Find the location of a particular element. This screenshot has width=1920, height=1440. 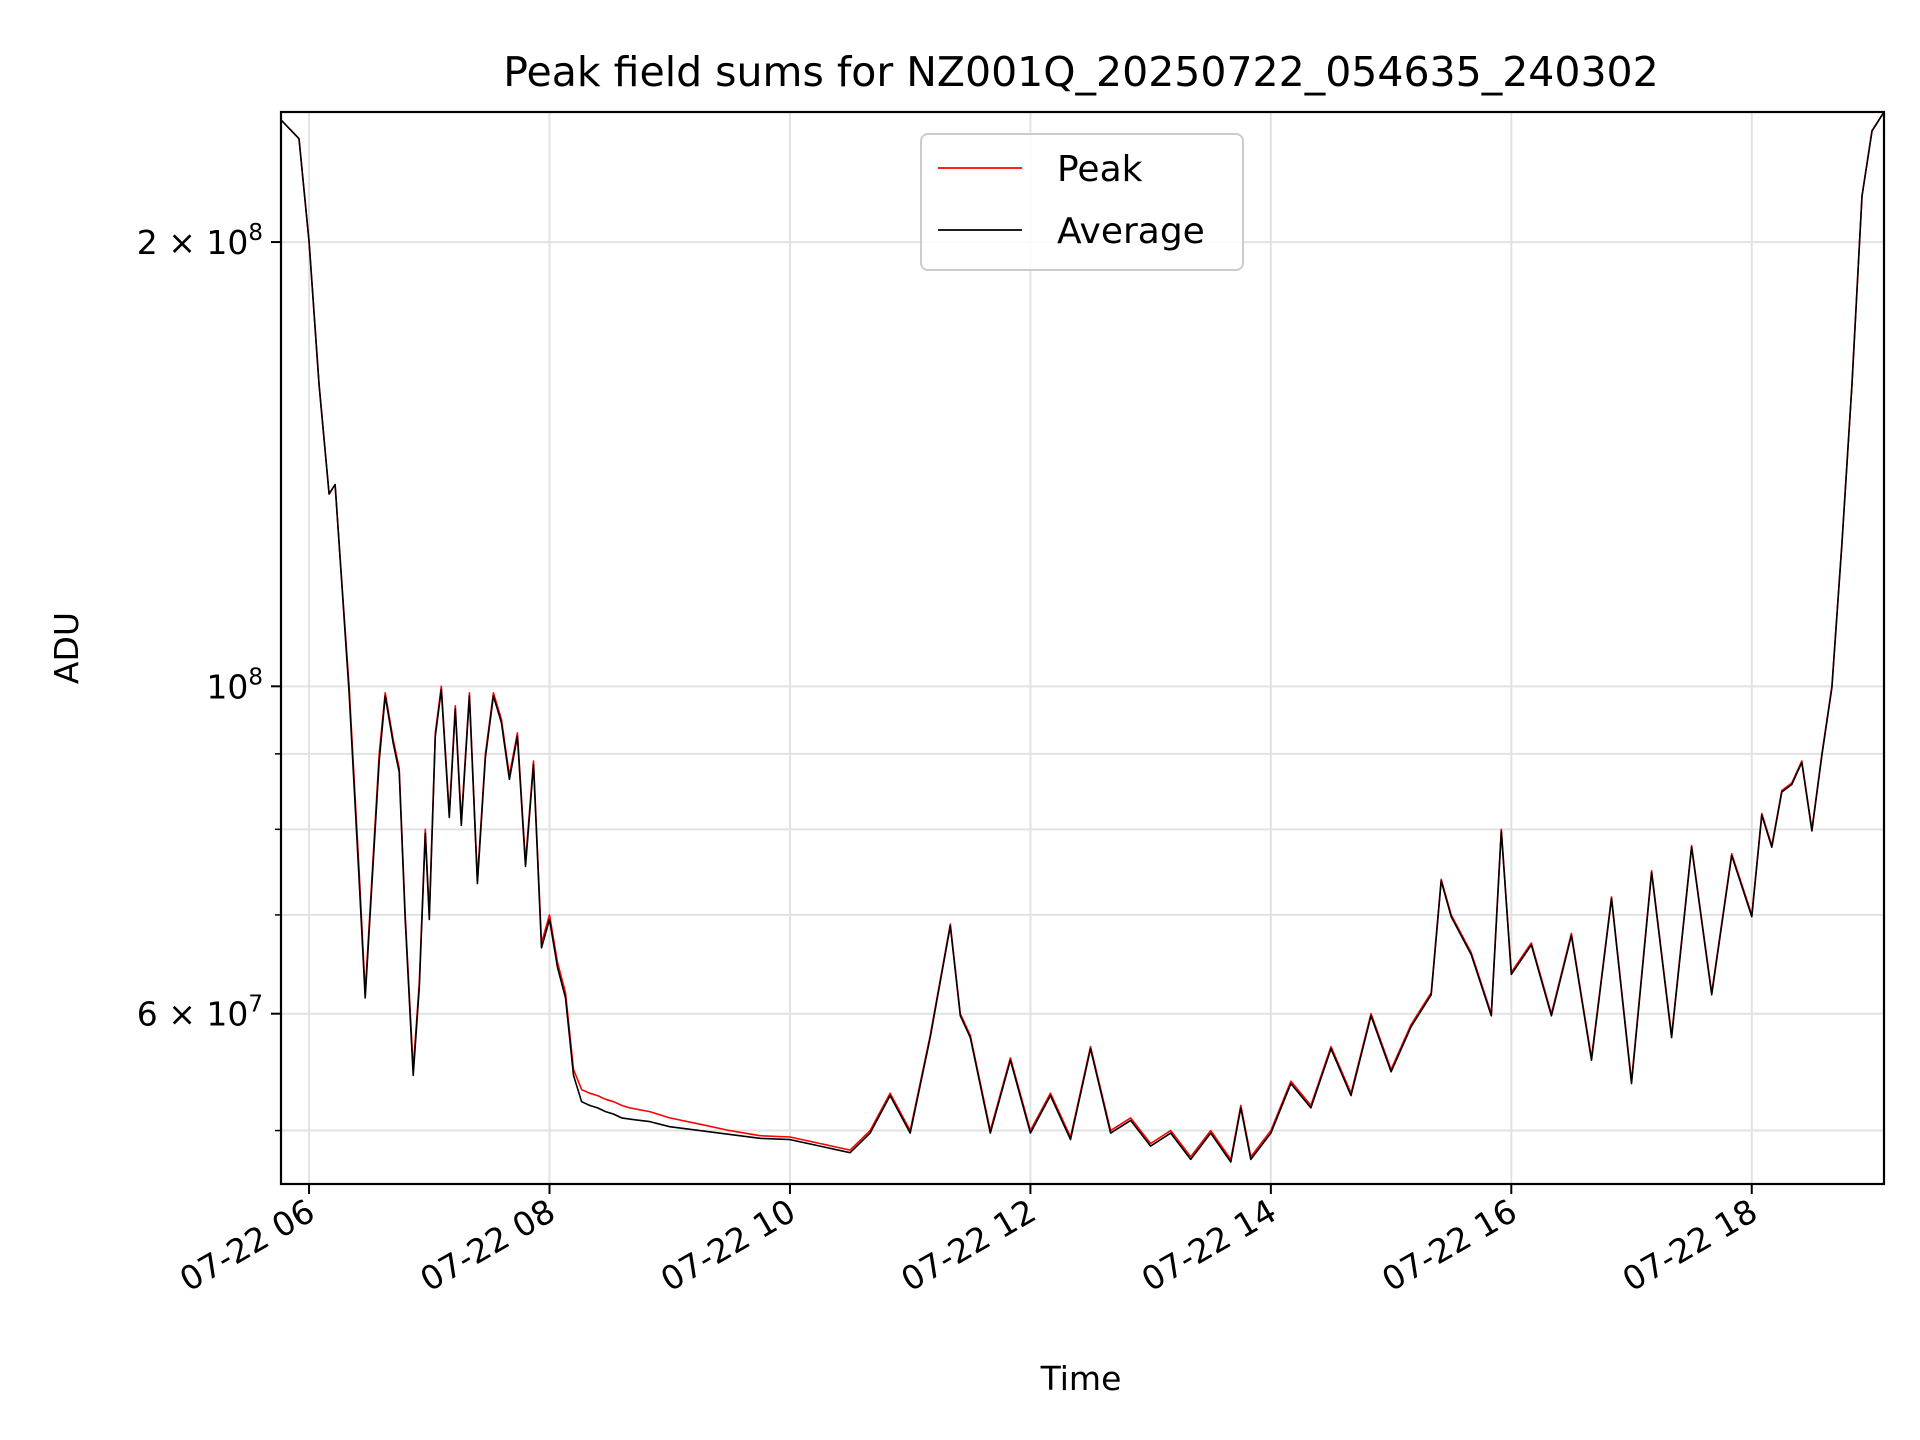

legend: Peak Average is located at coordinates (1082, 202).